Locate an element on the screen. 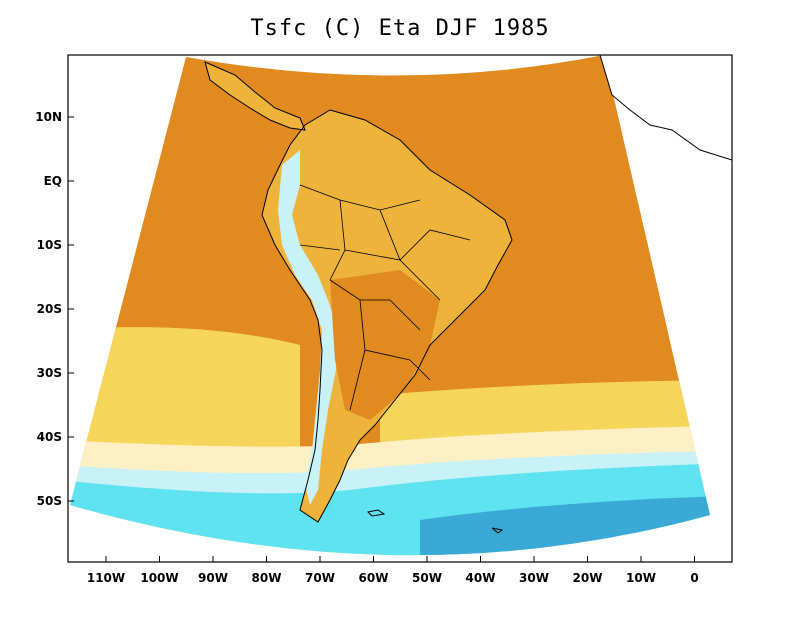  lat-tick-label: 10S is located at coordinates (49, 245).